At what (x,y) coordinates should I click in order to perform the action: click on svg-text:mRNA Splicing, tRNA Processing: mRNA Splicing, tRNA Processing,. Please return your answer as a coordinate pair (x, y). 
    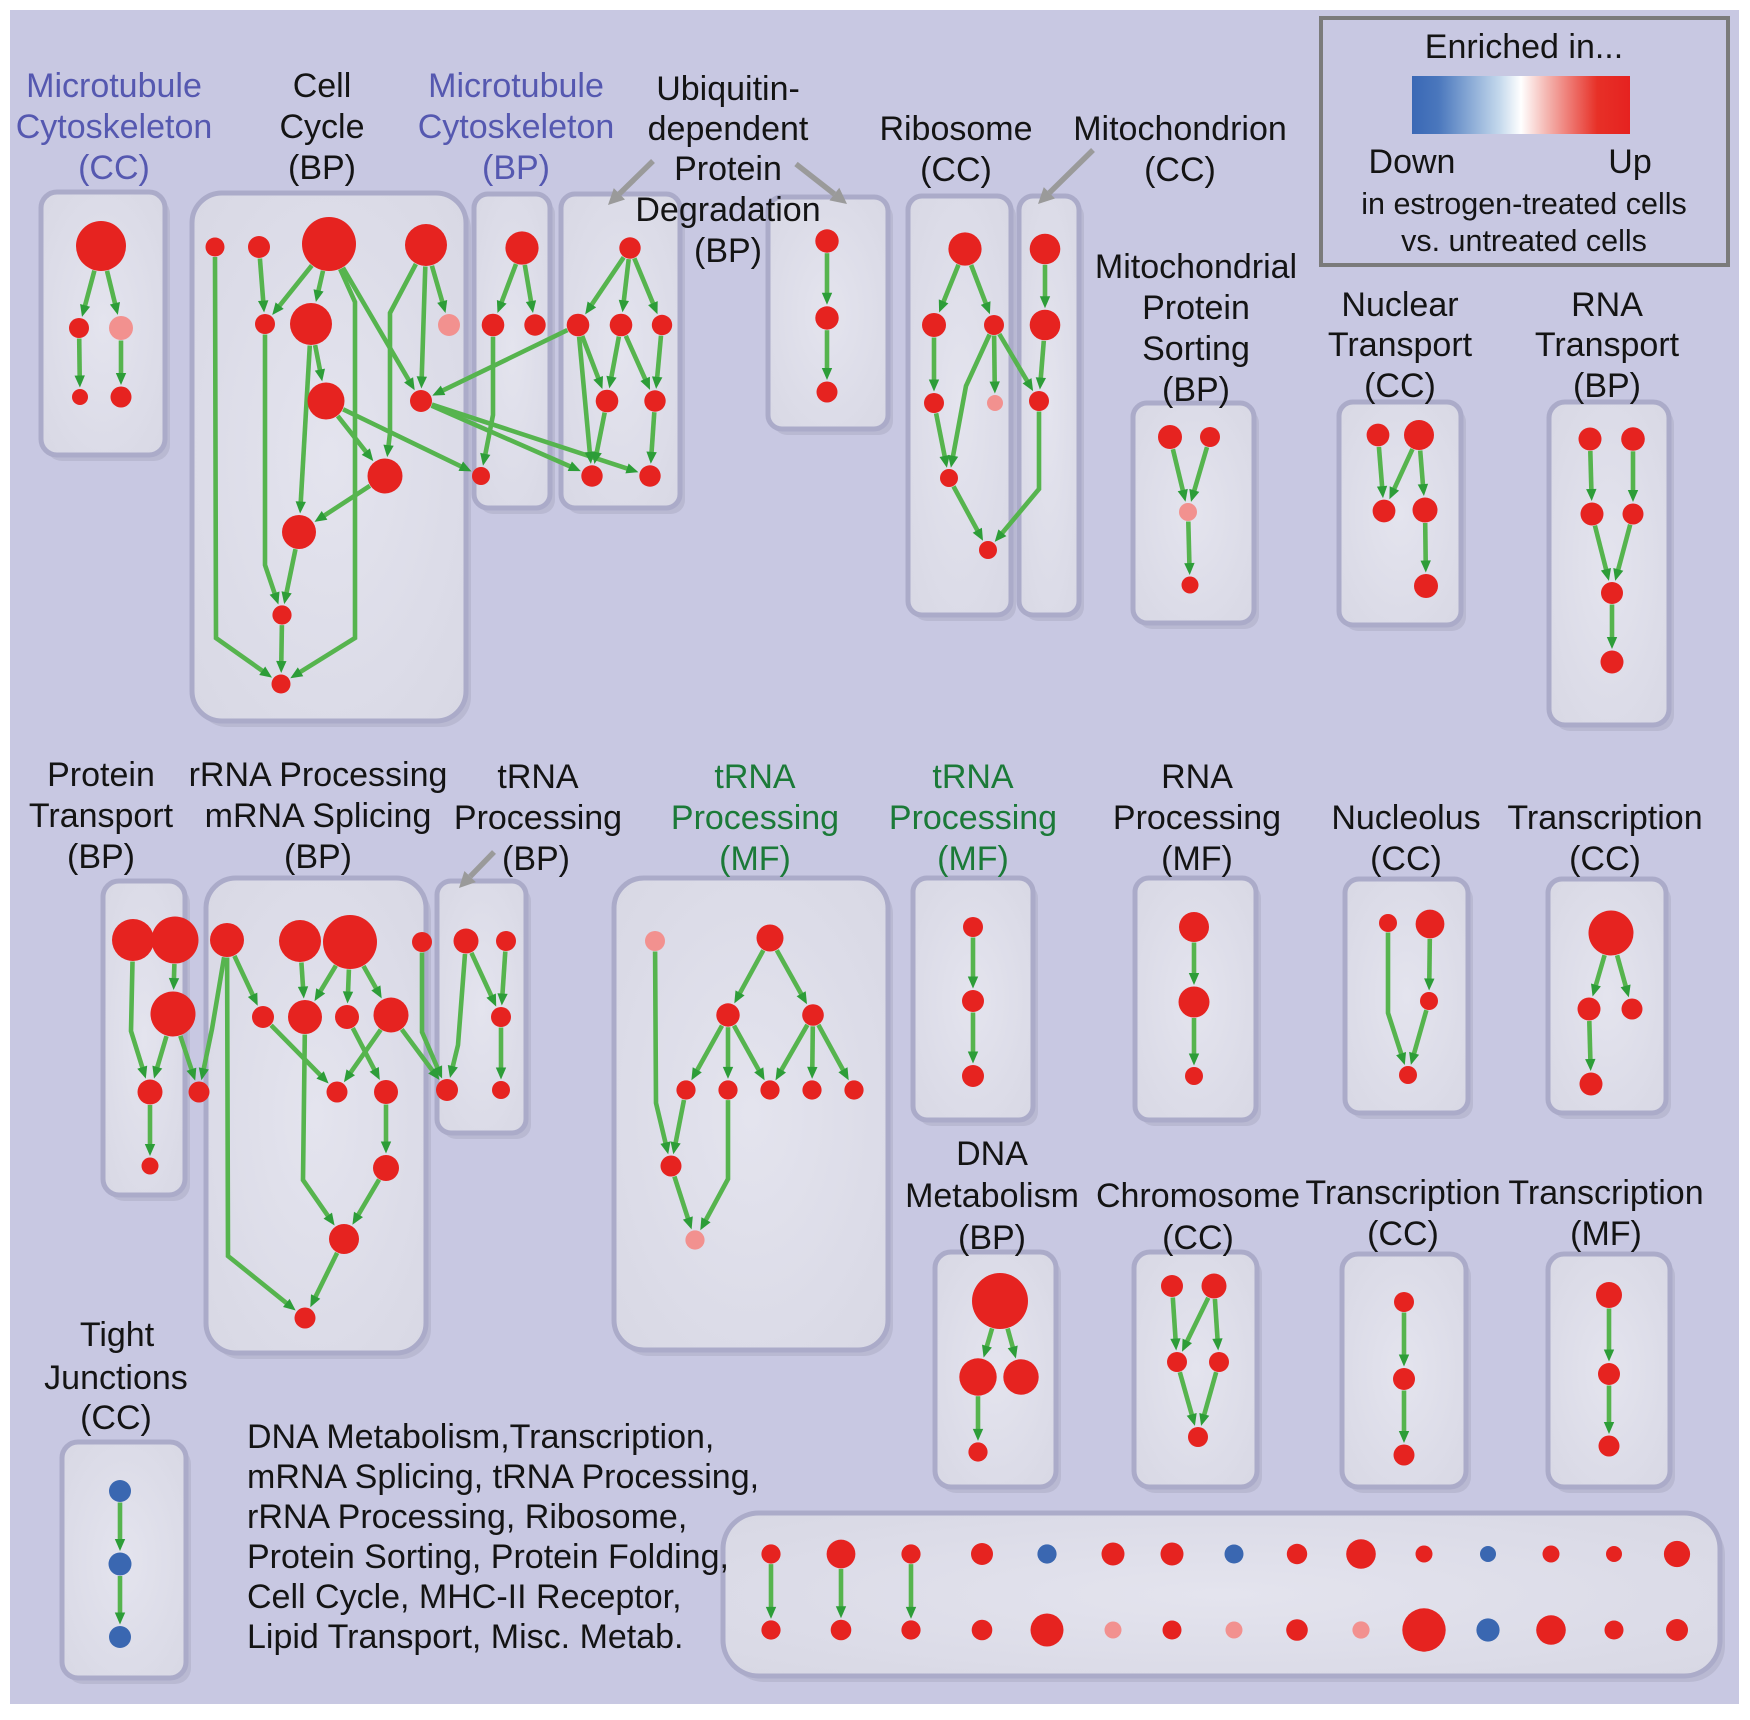
    Looking at the image, I should click on (503, 1477).